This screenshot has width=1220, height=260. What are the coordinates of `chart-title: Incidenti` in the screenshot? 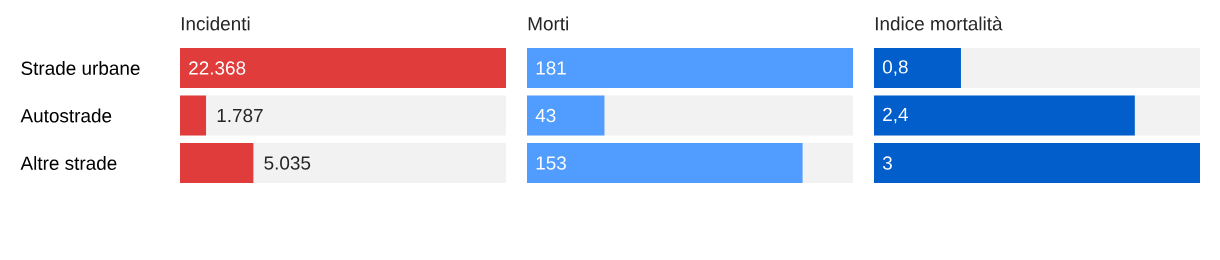 It's located at (215, 23).